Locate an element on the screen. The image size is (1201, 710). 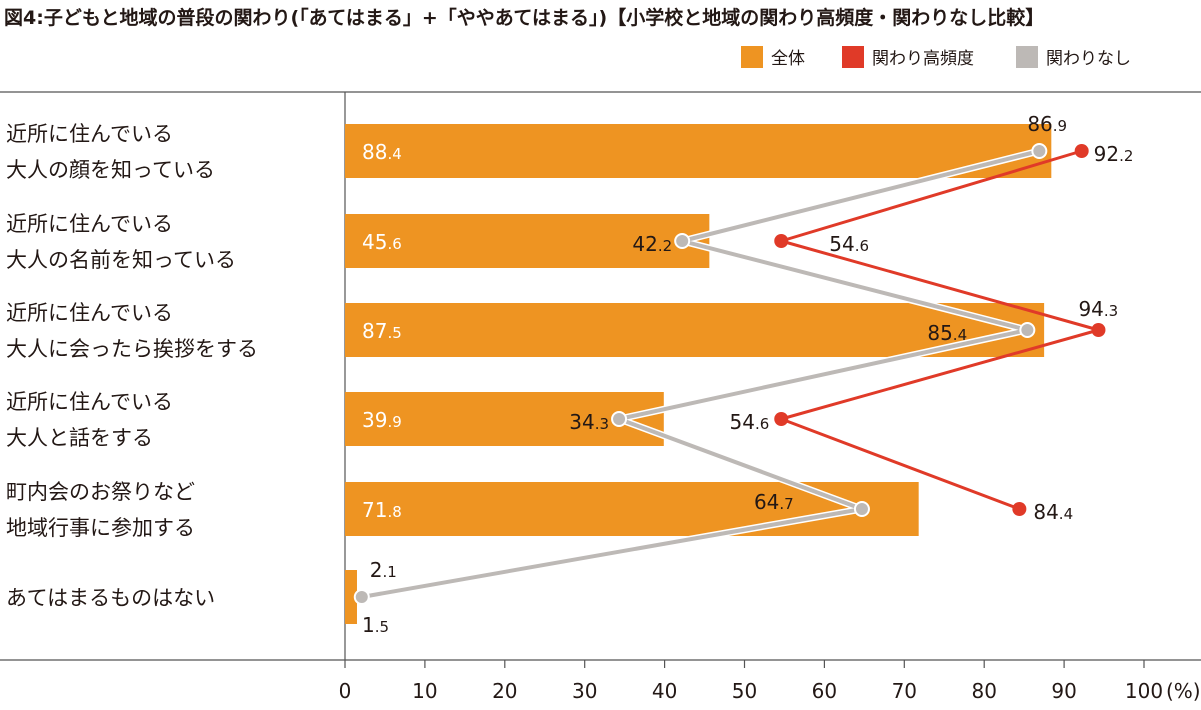
x-tick-label: 60 is located at coordinates (824, 691).